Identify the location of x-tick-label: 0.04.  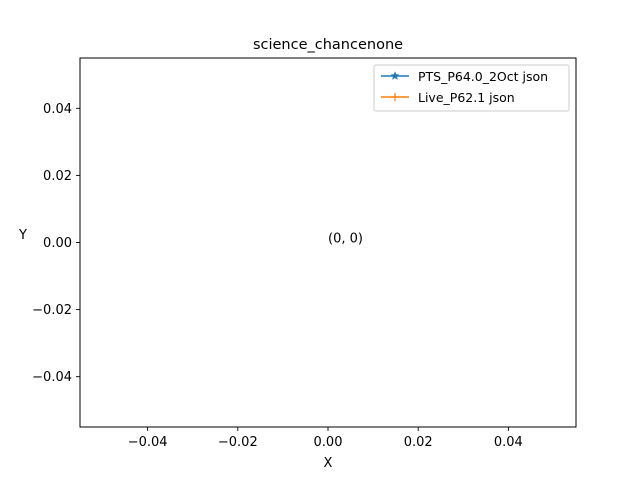
(508, 442).